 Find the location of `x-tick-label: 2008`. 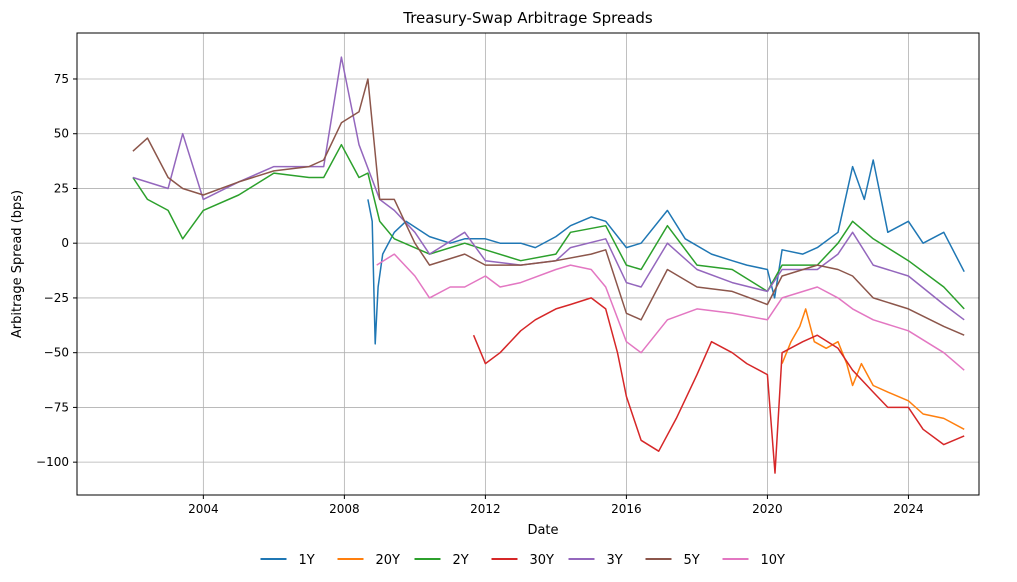

x-tick-label: 2008 is located at coordinates (344, 509).